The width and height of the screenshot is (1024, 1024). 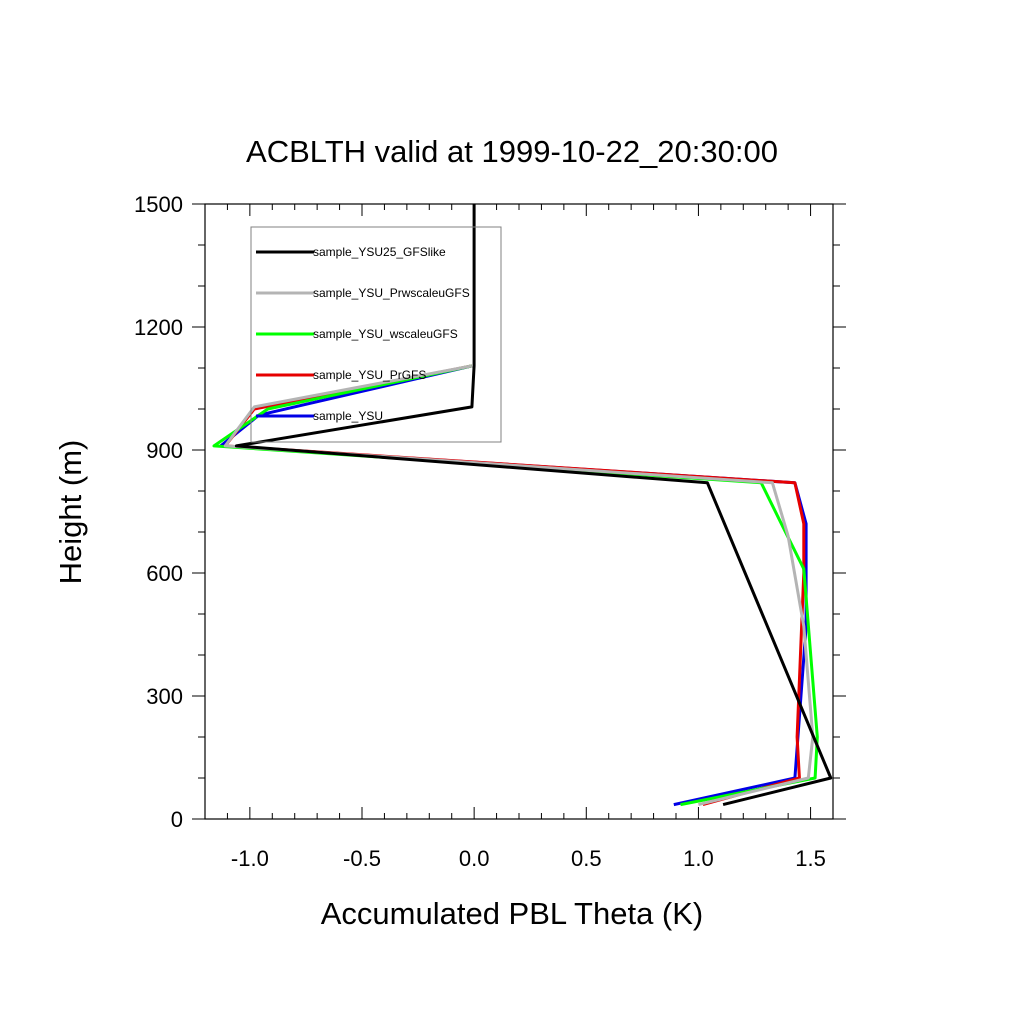 I want to click on x-tick-label: 0.5, so click(x=586, y=858).